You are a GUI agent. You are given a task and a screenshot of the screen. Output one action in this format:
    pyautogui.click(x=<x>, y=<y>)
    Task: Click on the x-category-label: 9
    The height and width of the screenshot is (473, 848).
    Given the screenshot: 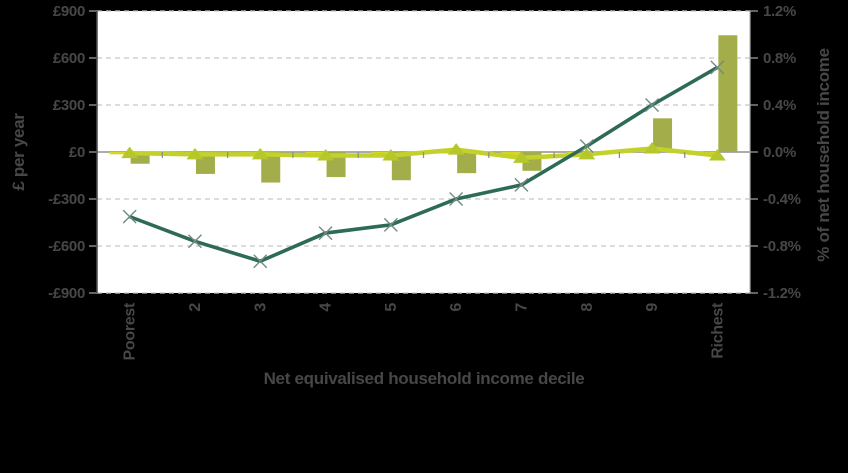 What is the action you would take?
    pyautogui.click(x=652, y=307)
    